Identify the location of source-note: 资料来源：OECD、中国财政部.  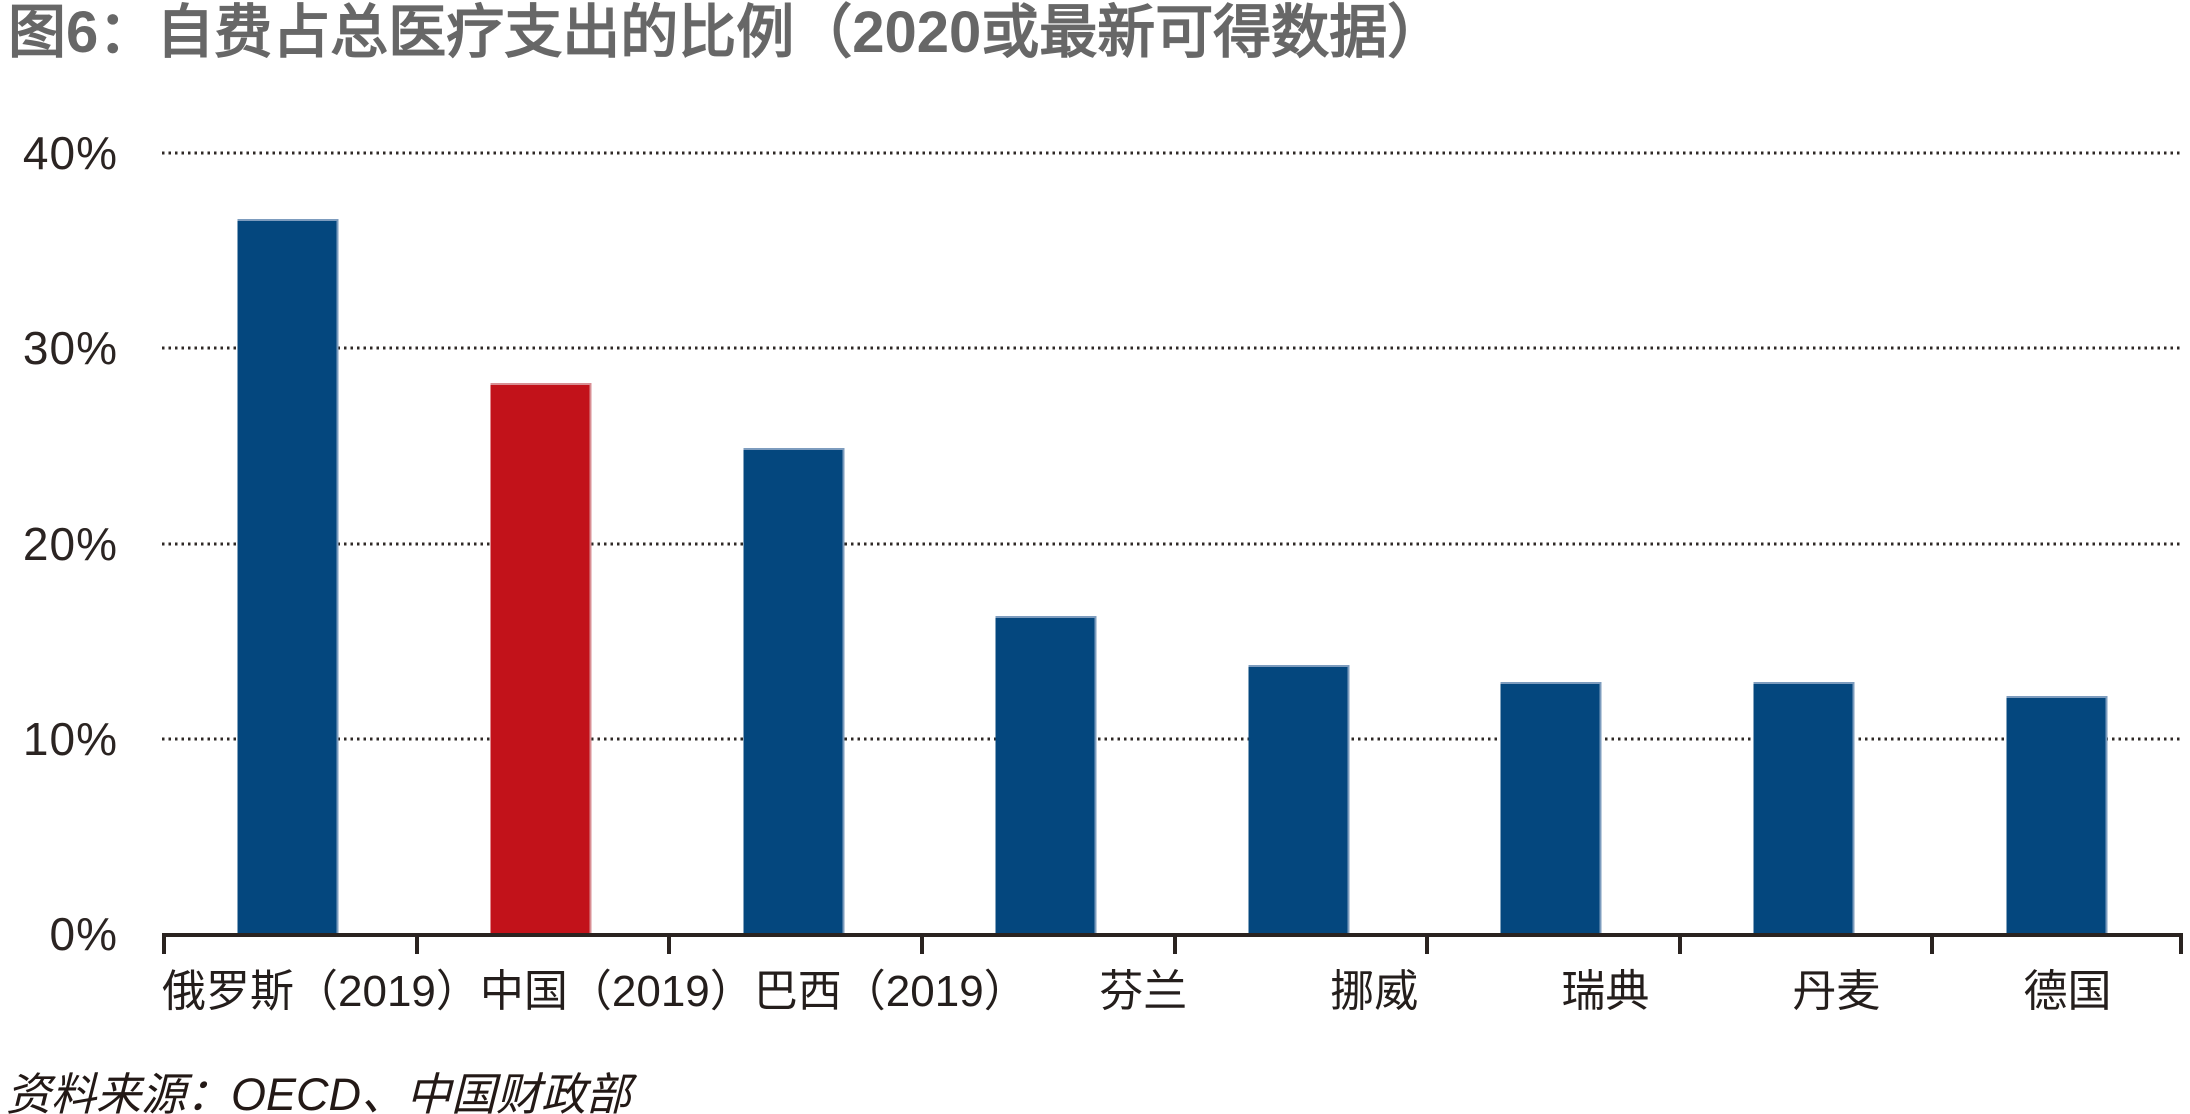
(319, 1091).